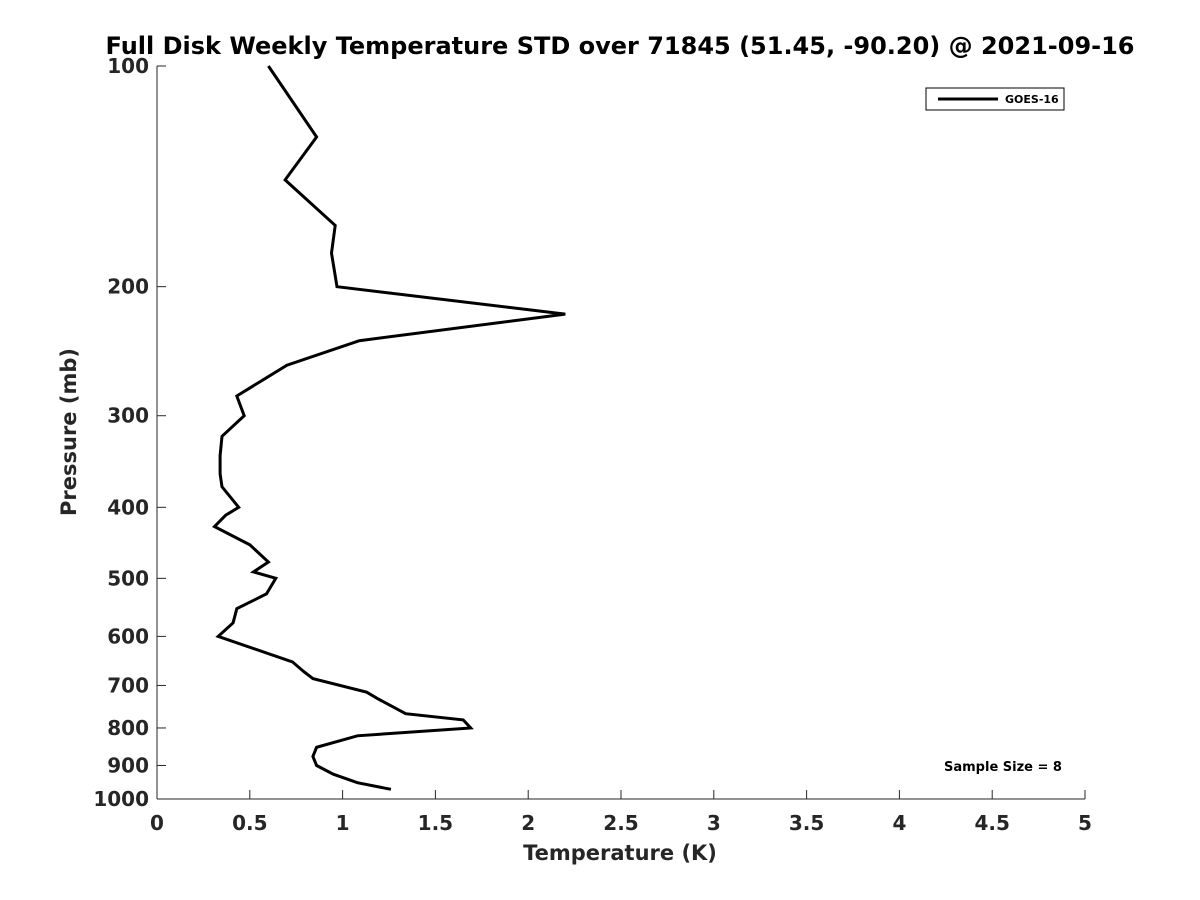 The image size is (1200, 900). I want to click on x-tick-label: 0.5, so click(249, 823).